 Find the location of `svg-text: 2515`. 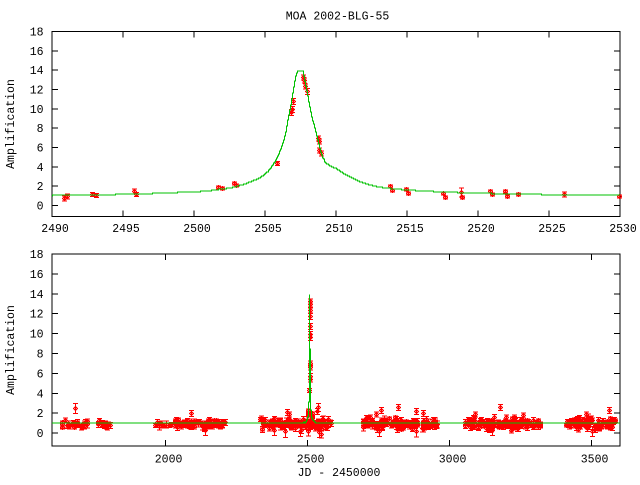

svg-text: 2515 is located at coordinates (410, 229).